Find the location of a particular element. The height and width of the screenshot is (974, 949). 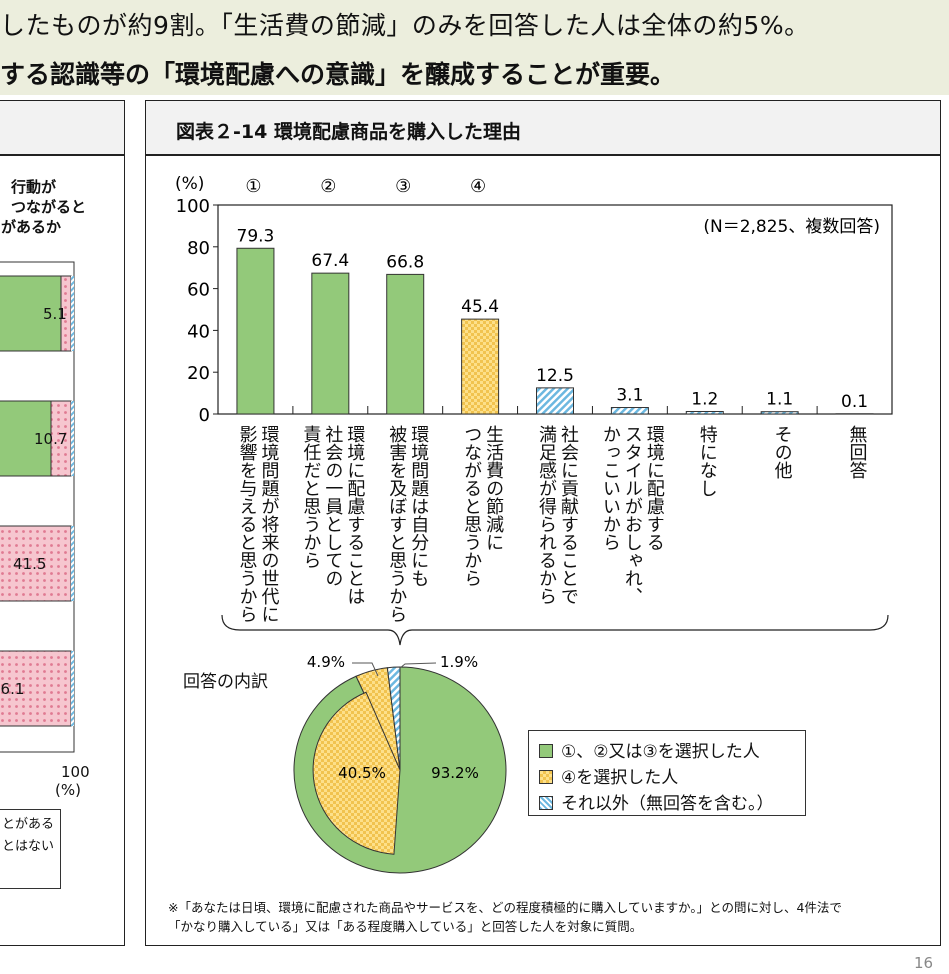

bar-value-label: 3.1 is located at coordinates (629, 396).